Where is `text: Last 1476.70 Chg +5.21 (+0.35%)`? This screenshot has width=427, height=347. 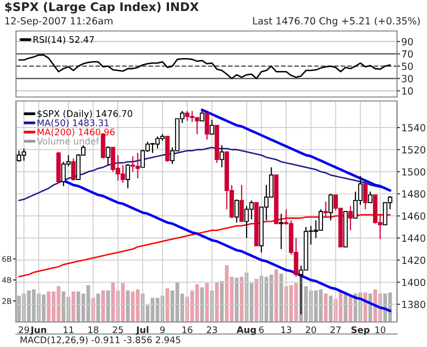 text: Last 1476.70 Chg +5.21 (+0.35%) is located at coordinates (336, 21).